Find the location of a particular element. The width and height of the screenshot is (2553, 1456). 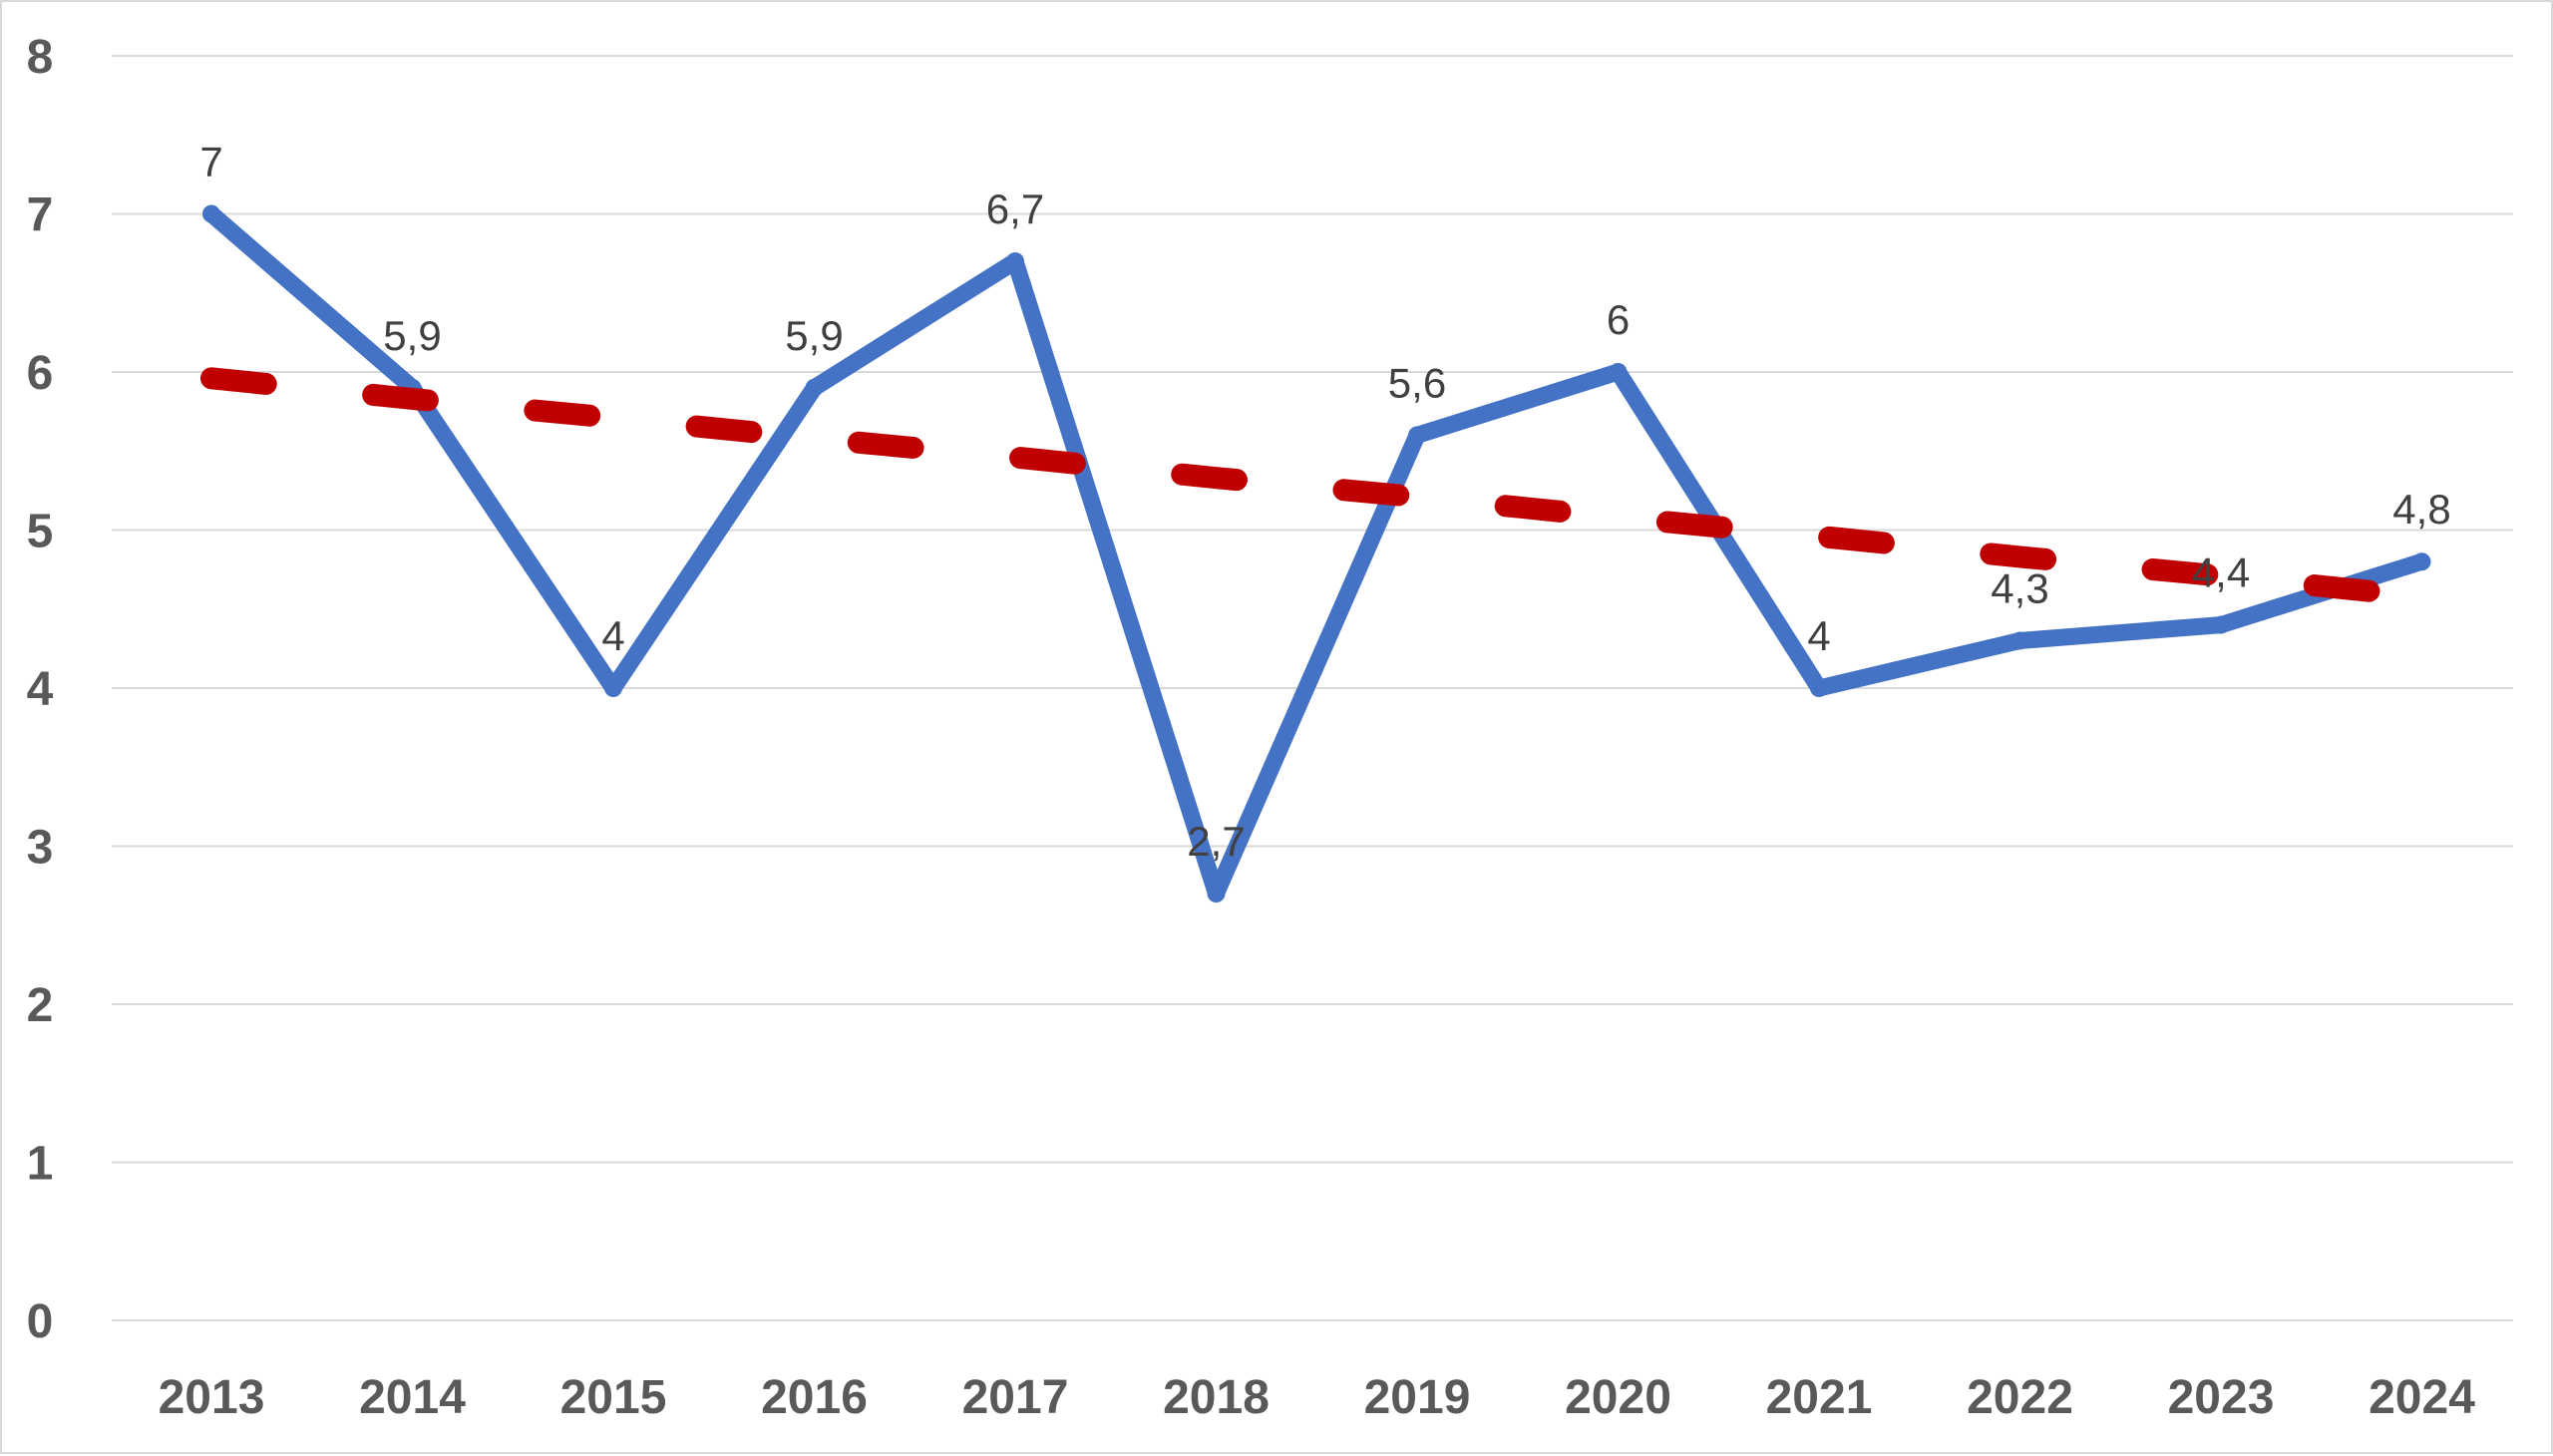

data-label: 6 is located at coordinates (1619, 319).